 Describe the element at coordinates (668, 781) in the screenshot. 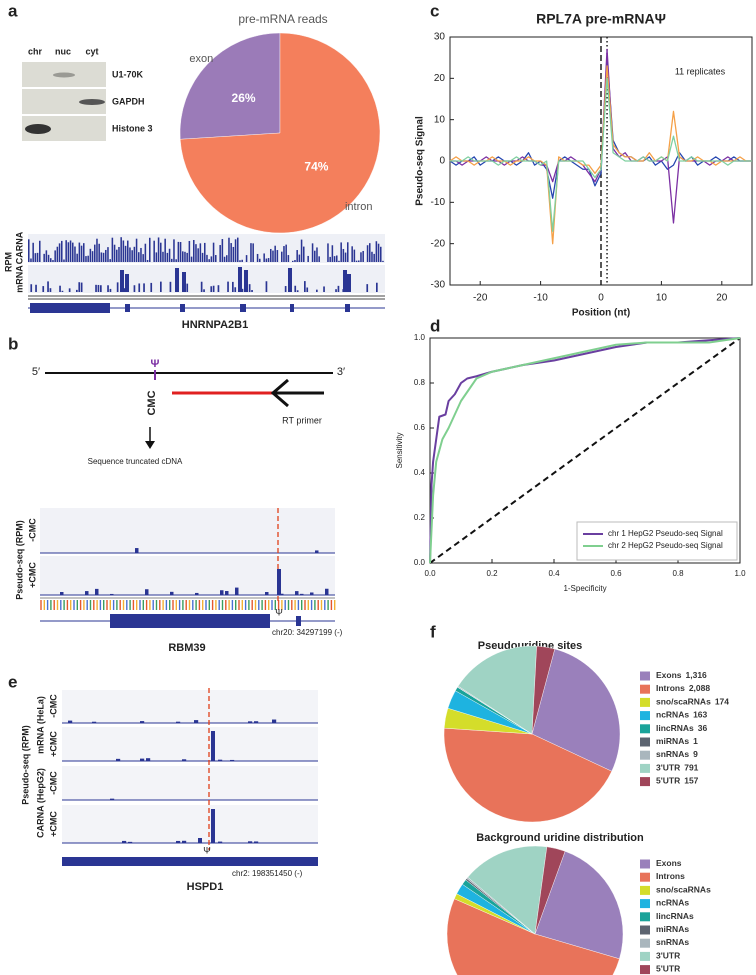

I see `legend-category: 5'UTR` at that location.